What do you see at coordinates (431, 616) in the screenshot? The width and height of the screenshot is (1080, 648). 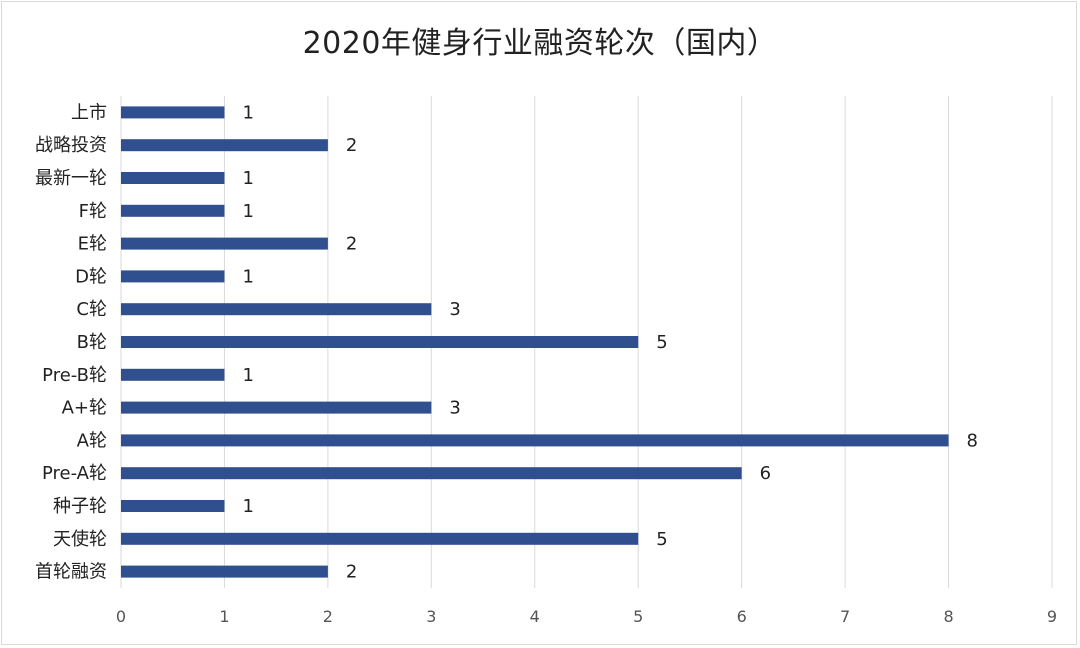 I see `x-tick-label: 3` at bounding box center [431, 616].